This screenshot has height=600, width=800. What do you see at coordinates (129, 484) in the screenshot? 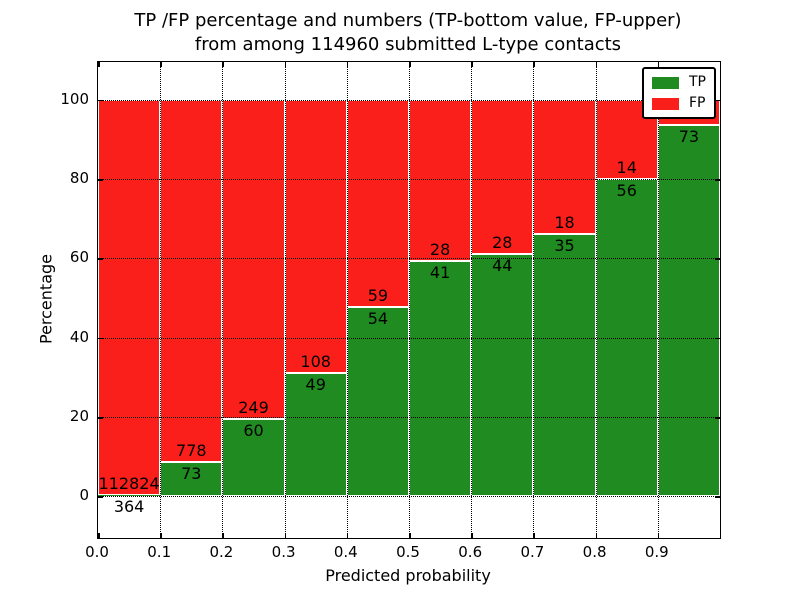
I see `annotation-fp-0: 112824` at bounding box center [129, 484].